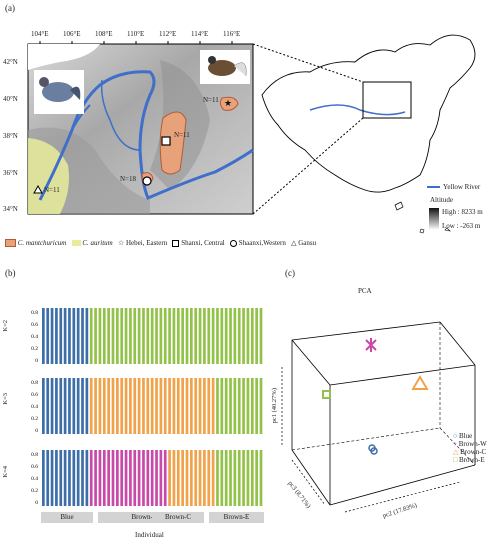  I want to click on legend-label-gansu: Gansu, so click(307, 243).